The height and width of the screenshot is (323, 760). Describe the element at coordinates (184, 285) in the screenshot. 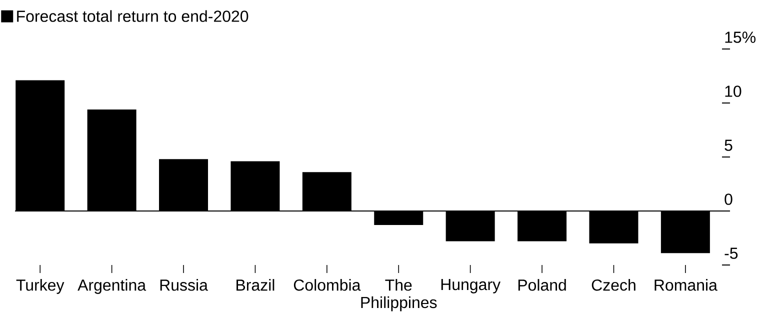

I see `x-tick-label: Russia` at that location.